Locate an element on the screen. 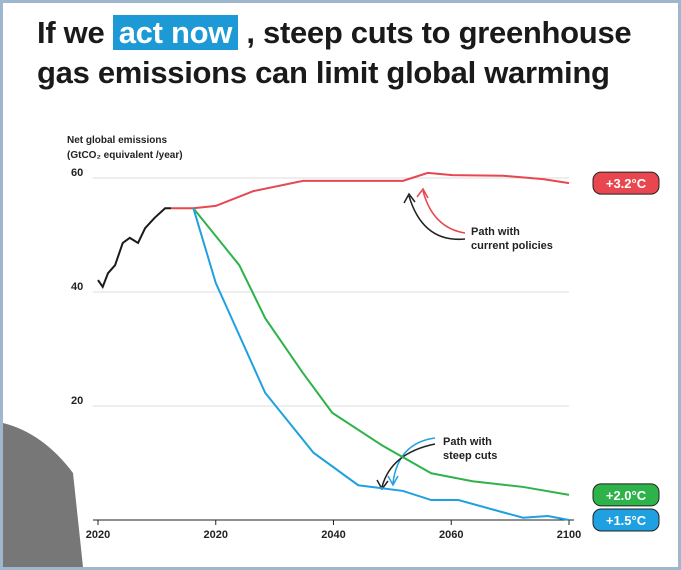 The height and width of the screenshot is (570, 681). title-text: , steep cuts to greenhouse is located at coordinates (439, 32).